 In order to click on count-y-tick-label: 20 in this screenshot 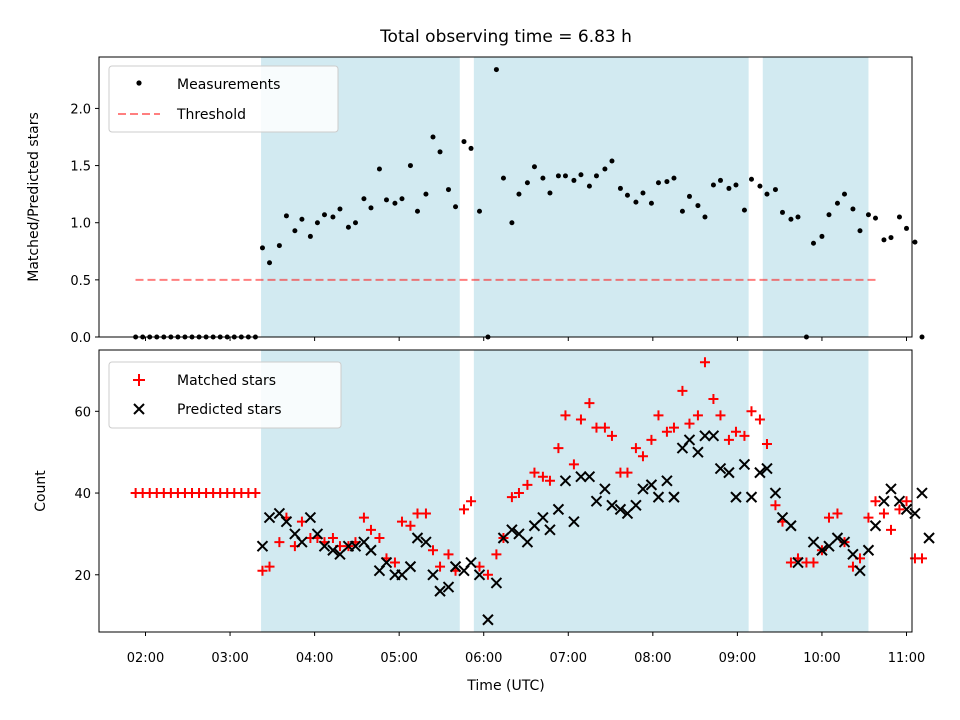, I will do `click(82, 576)`.